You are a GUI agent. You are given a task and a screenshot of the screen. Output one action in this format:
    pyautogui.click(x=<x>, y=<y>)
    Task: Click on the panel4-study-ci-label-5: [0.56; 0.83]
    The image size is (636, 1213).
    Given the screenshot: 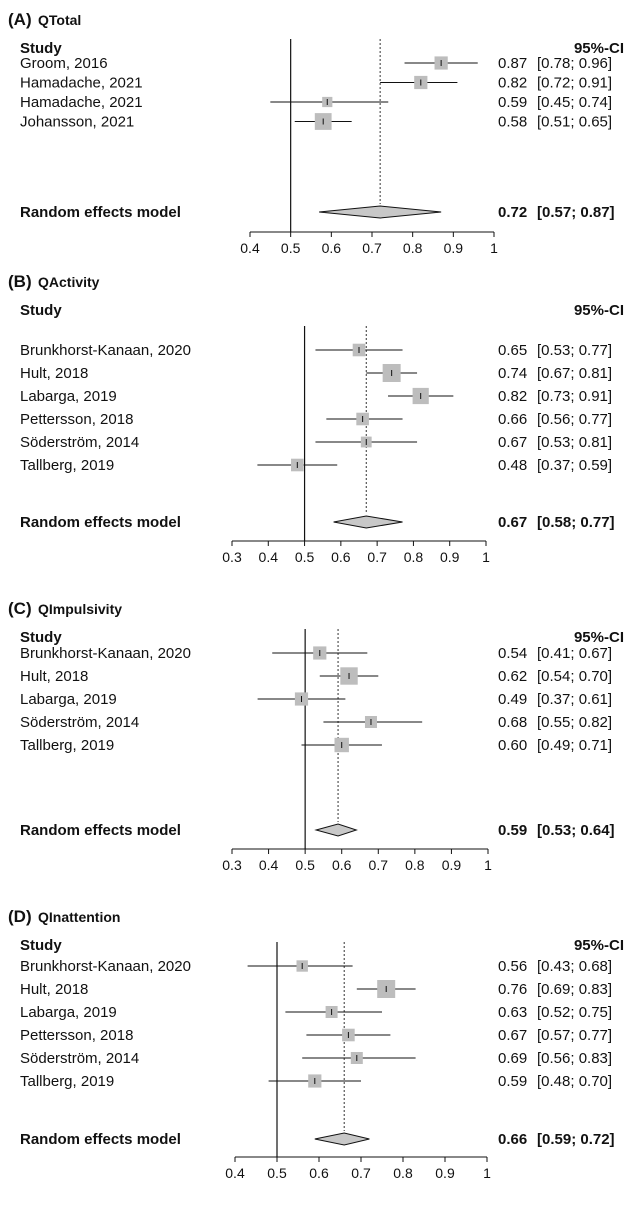 What is the action you would take?
    pyautogui.click(x=574, y=1058)
    